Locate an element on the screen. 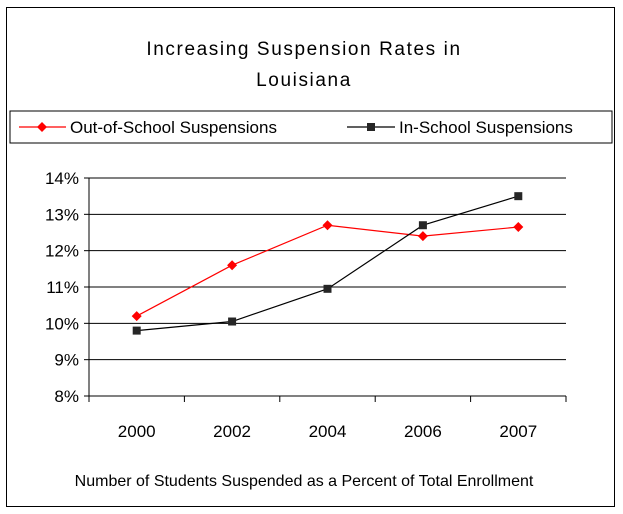  series-line-out-of-school is located at coordinates (327, 270).